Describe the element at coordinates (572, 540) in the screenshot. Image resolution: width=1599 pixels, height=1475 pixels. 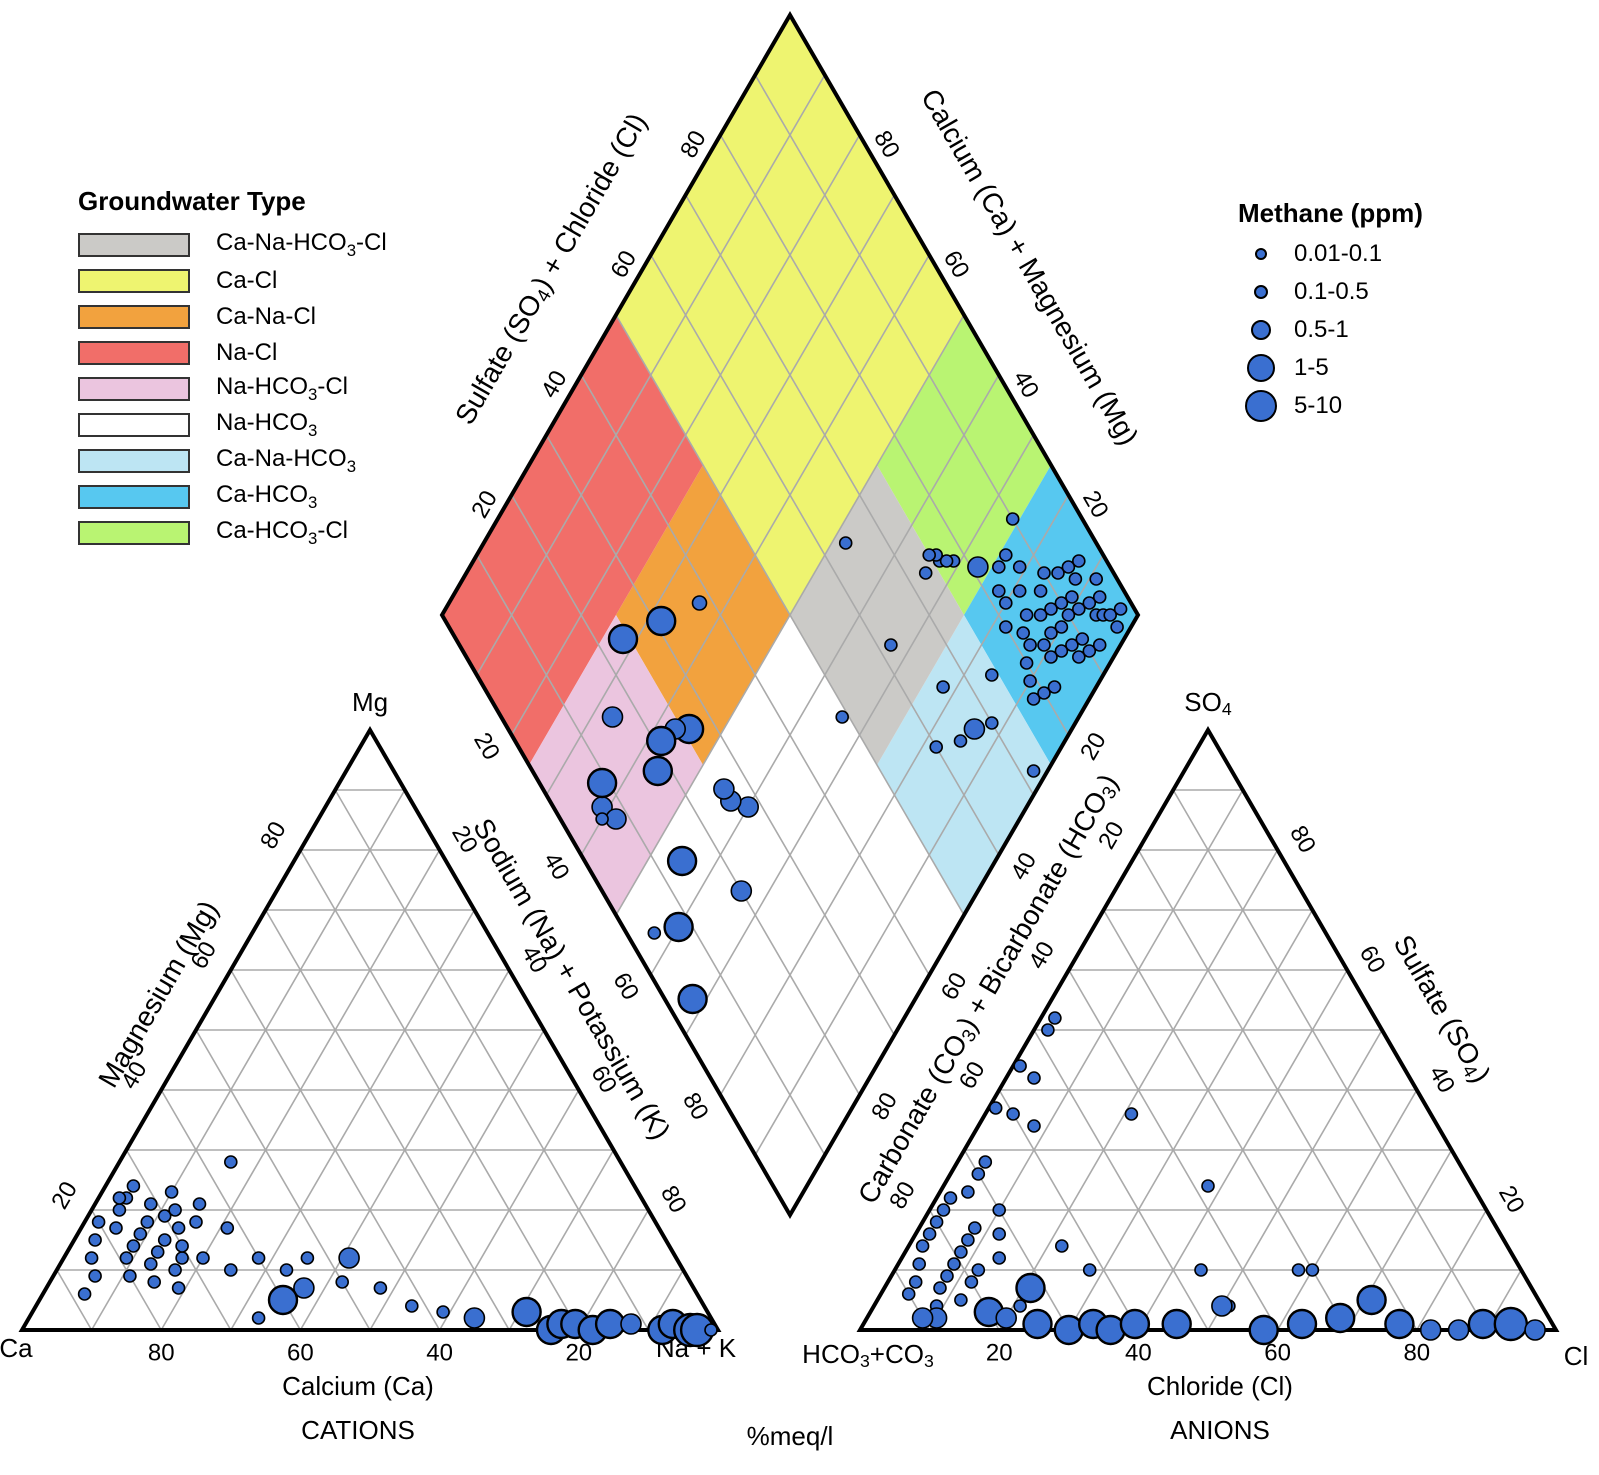
I see `zone-na-cl` at that location.